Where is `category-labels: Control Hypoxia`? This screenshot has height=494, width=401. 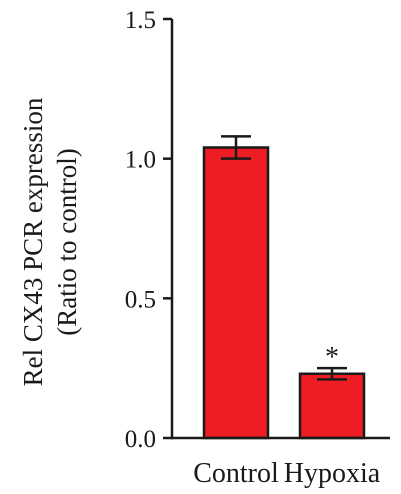
category-labels: Control Hypoxia is located at coordinates (287, 473).